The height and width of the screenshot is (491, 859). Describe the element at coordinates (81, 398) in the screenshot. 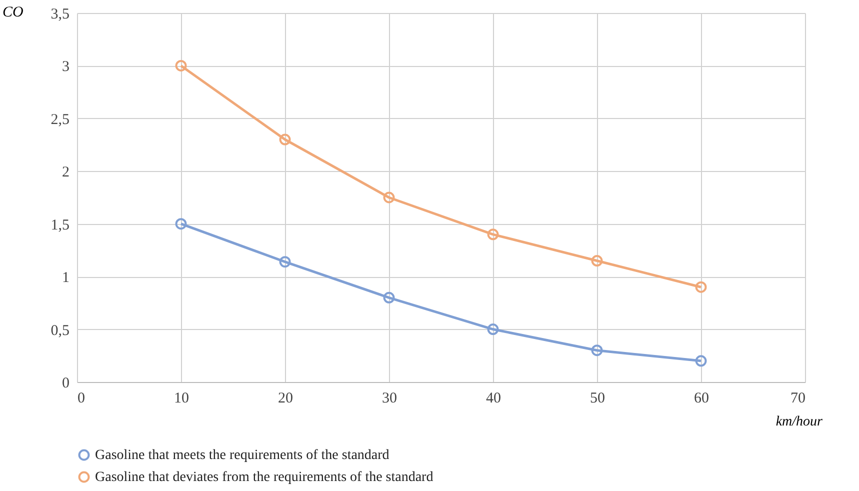

I see `x-tick-label: 0` at that location.